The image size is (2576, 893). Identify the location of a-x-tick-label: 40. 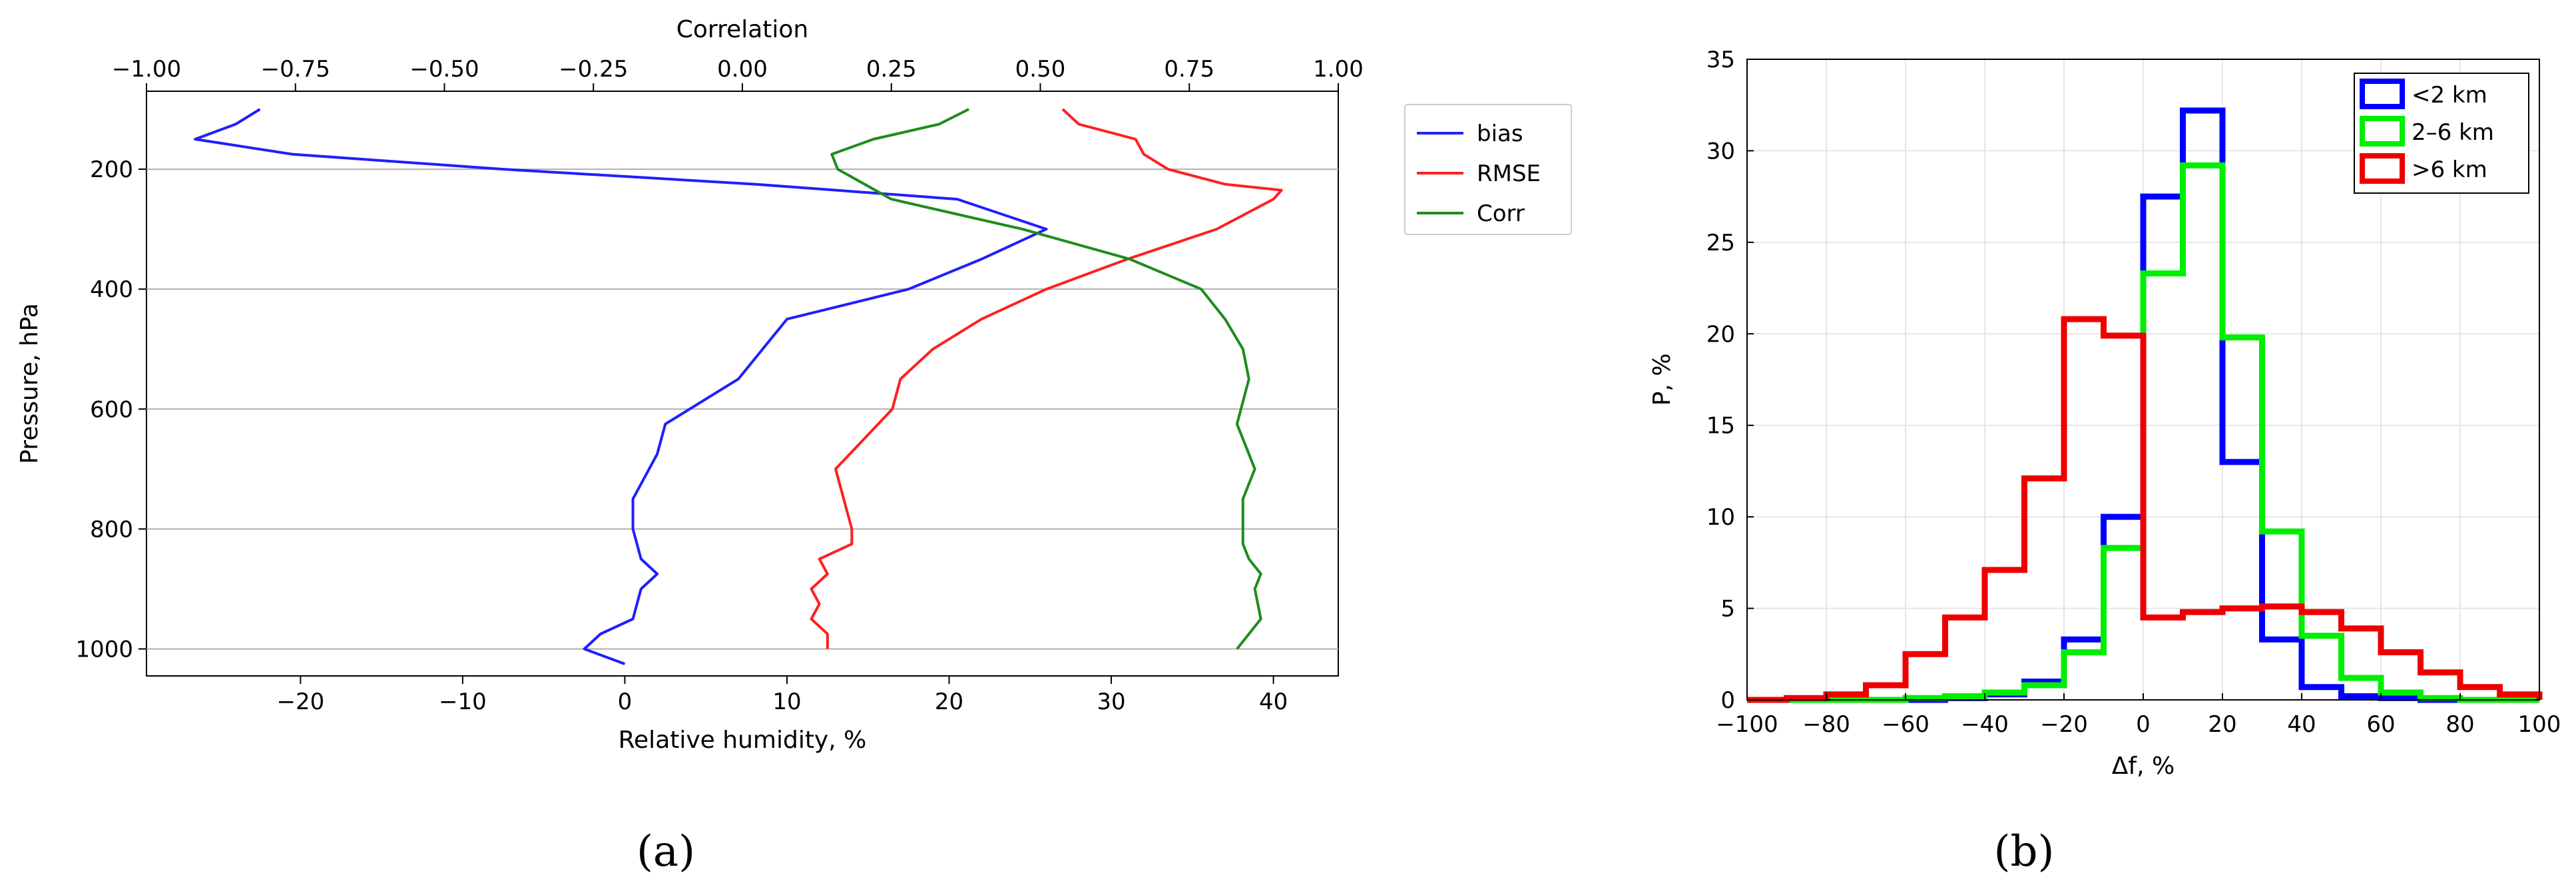
(1274, 702).